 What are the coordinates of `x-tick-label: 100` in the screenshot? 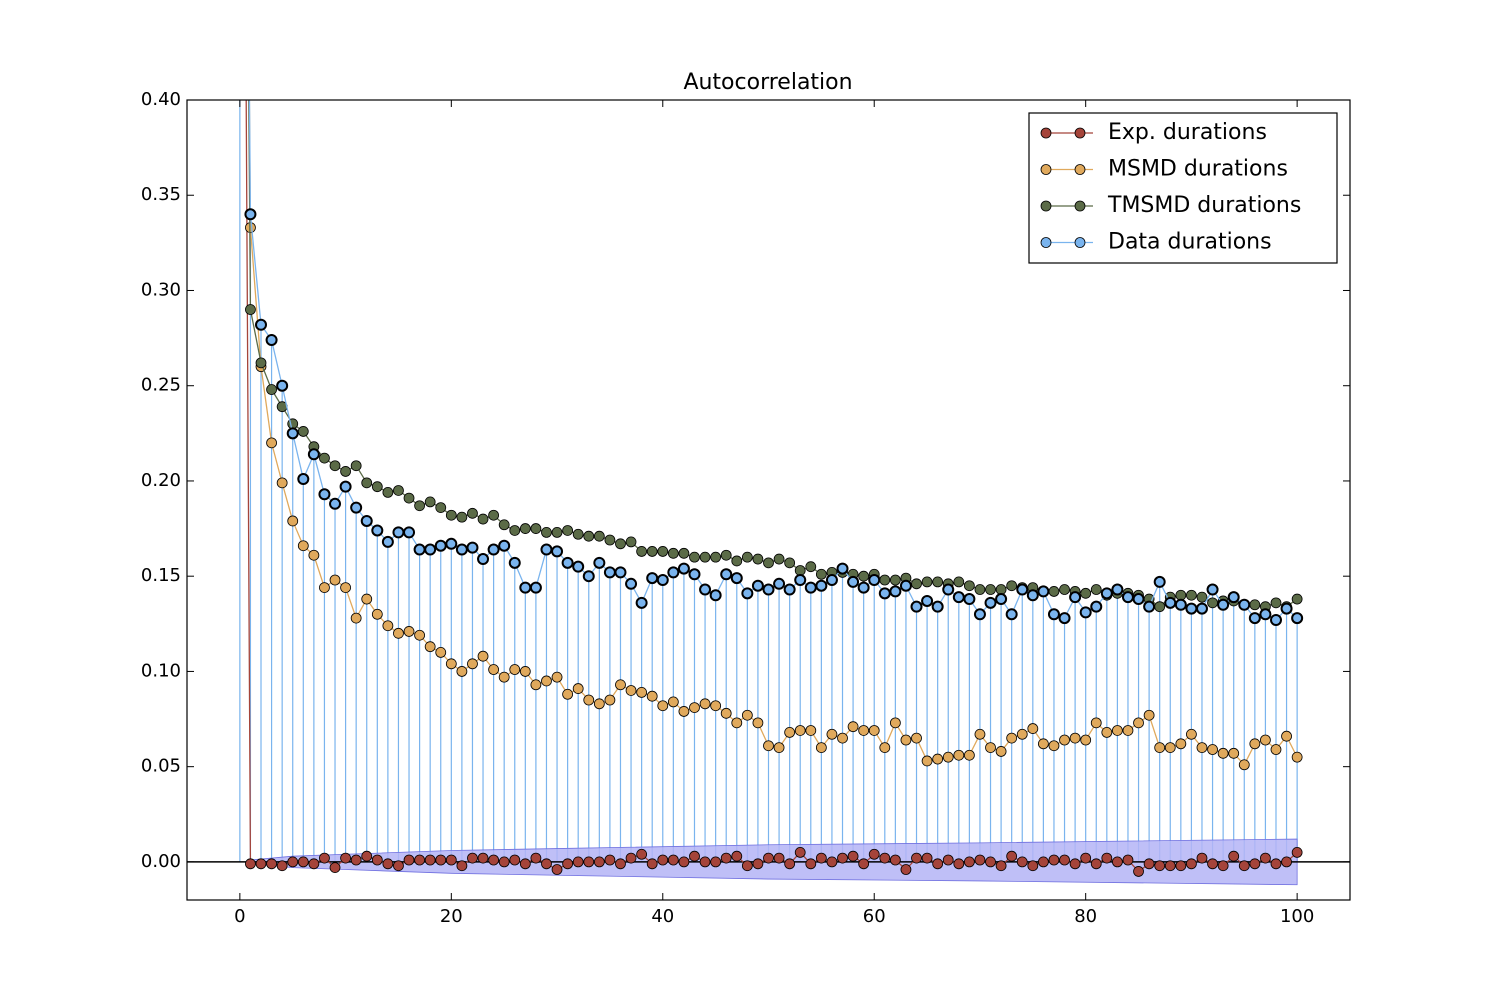 It's located at (1297, 916).